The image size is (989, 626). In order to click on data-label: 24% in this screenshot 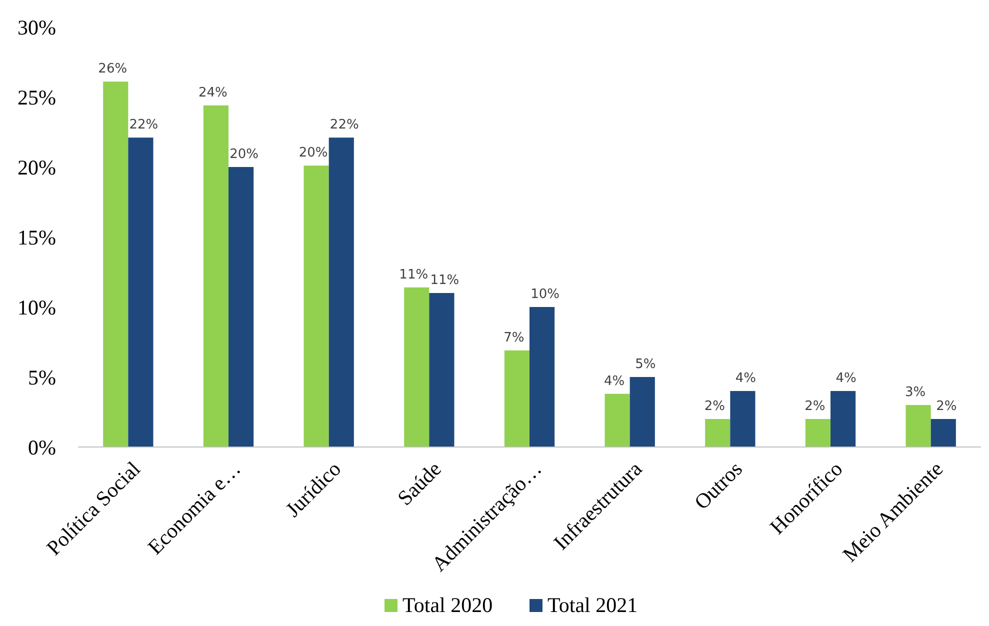, I will do `click(213, 92)`.